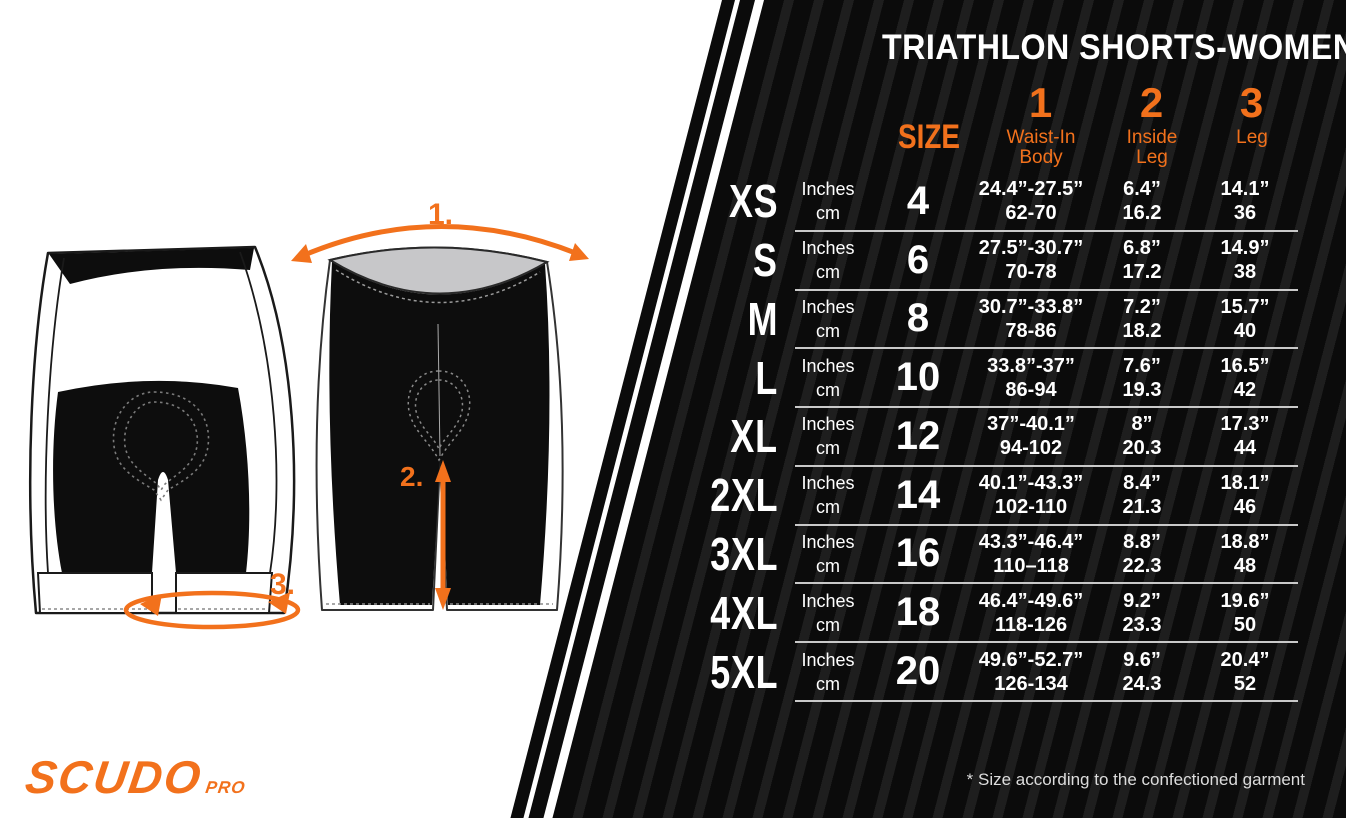 The width and height of the screenshot is (1346, 818). Describe the element at coordinates (1031, 424) in the screenshot. I see `waist-inches-value: 37”-40.1”` at that location.